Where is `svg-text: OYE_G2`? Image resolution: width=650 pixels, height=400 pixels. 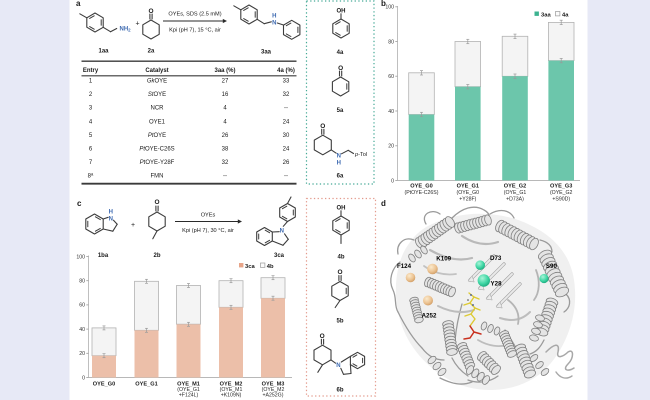 svg-text: OYE_G2 is located at coordinates (515, 186).